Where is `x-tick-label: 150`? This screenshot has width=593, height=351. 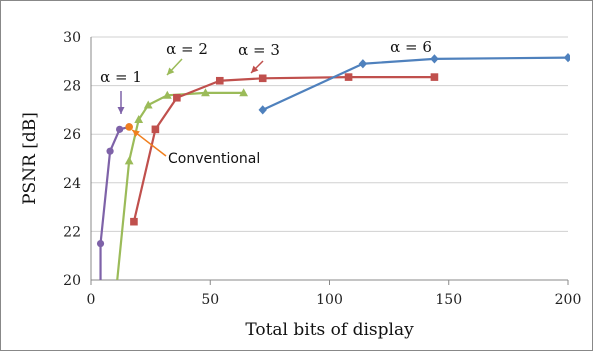 x-tick-label: 150 is located at coordinates (448, 300).